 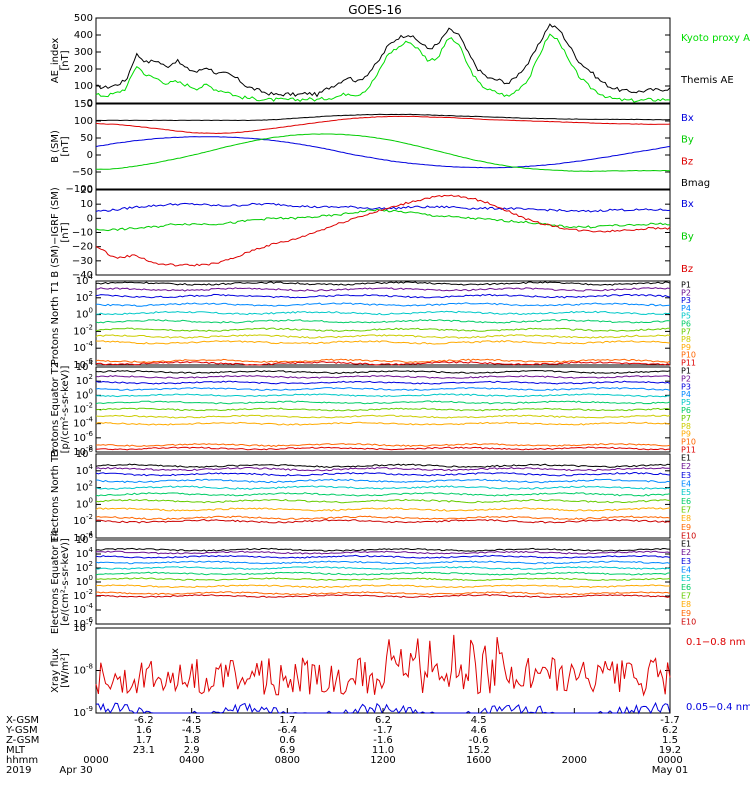 What do you see at coordinates (83, 609) in the screenshot?
I see `y-tick-label: 10⁻⁴` at bounding box center [83, 609].